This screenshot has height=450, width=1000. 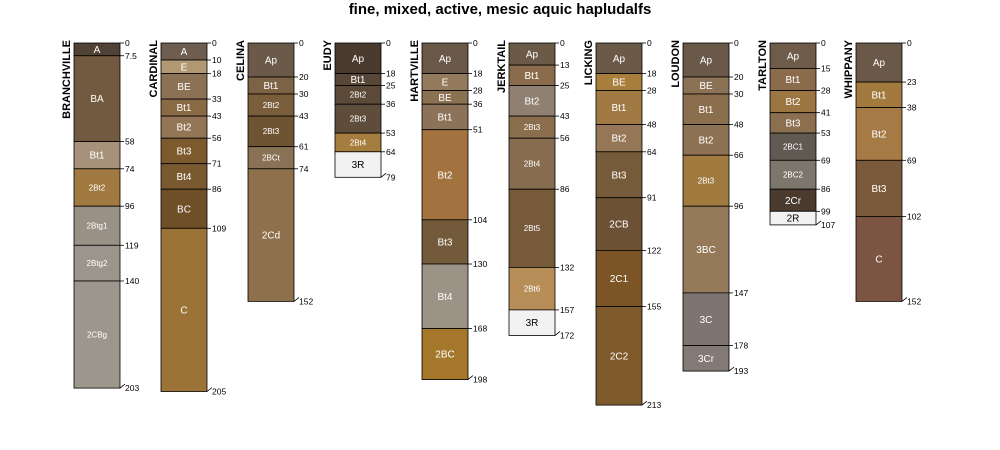 I want to click on depth-label: 69, so click(x=912, y=160).